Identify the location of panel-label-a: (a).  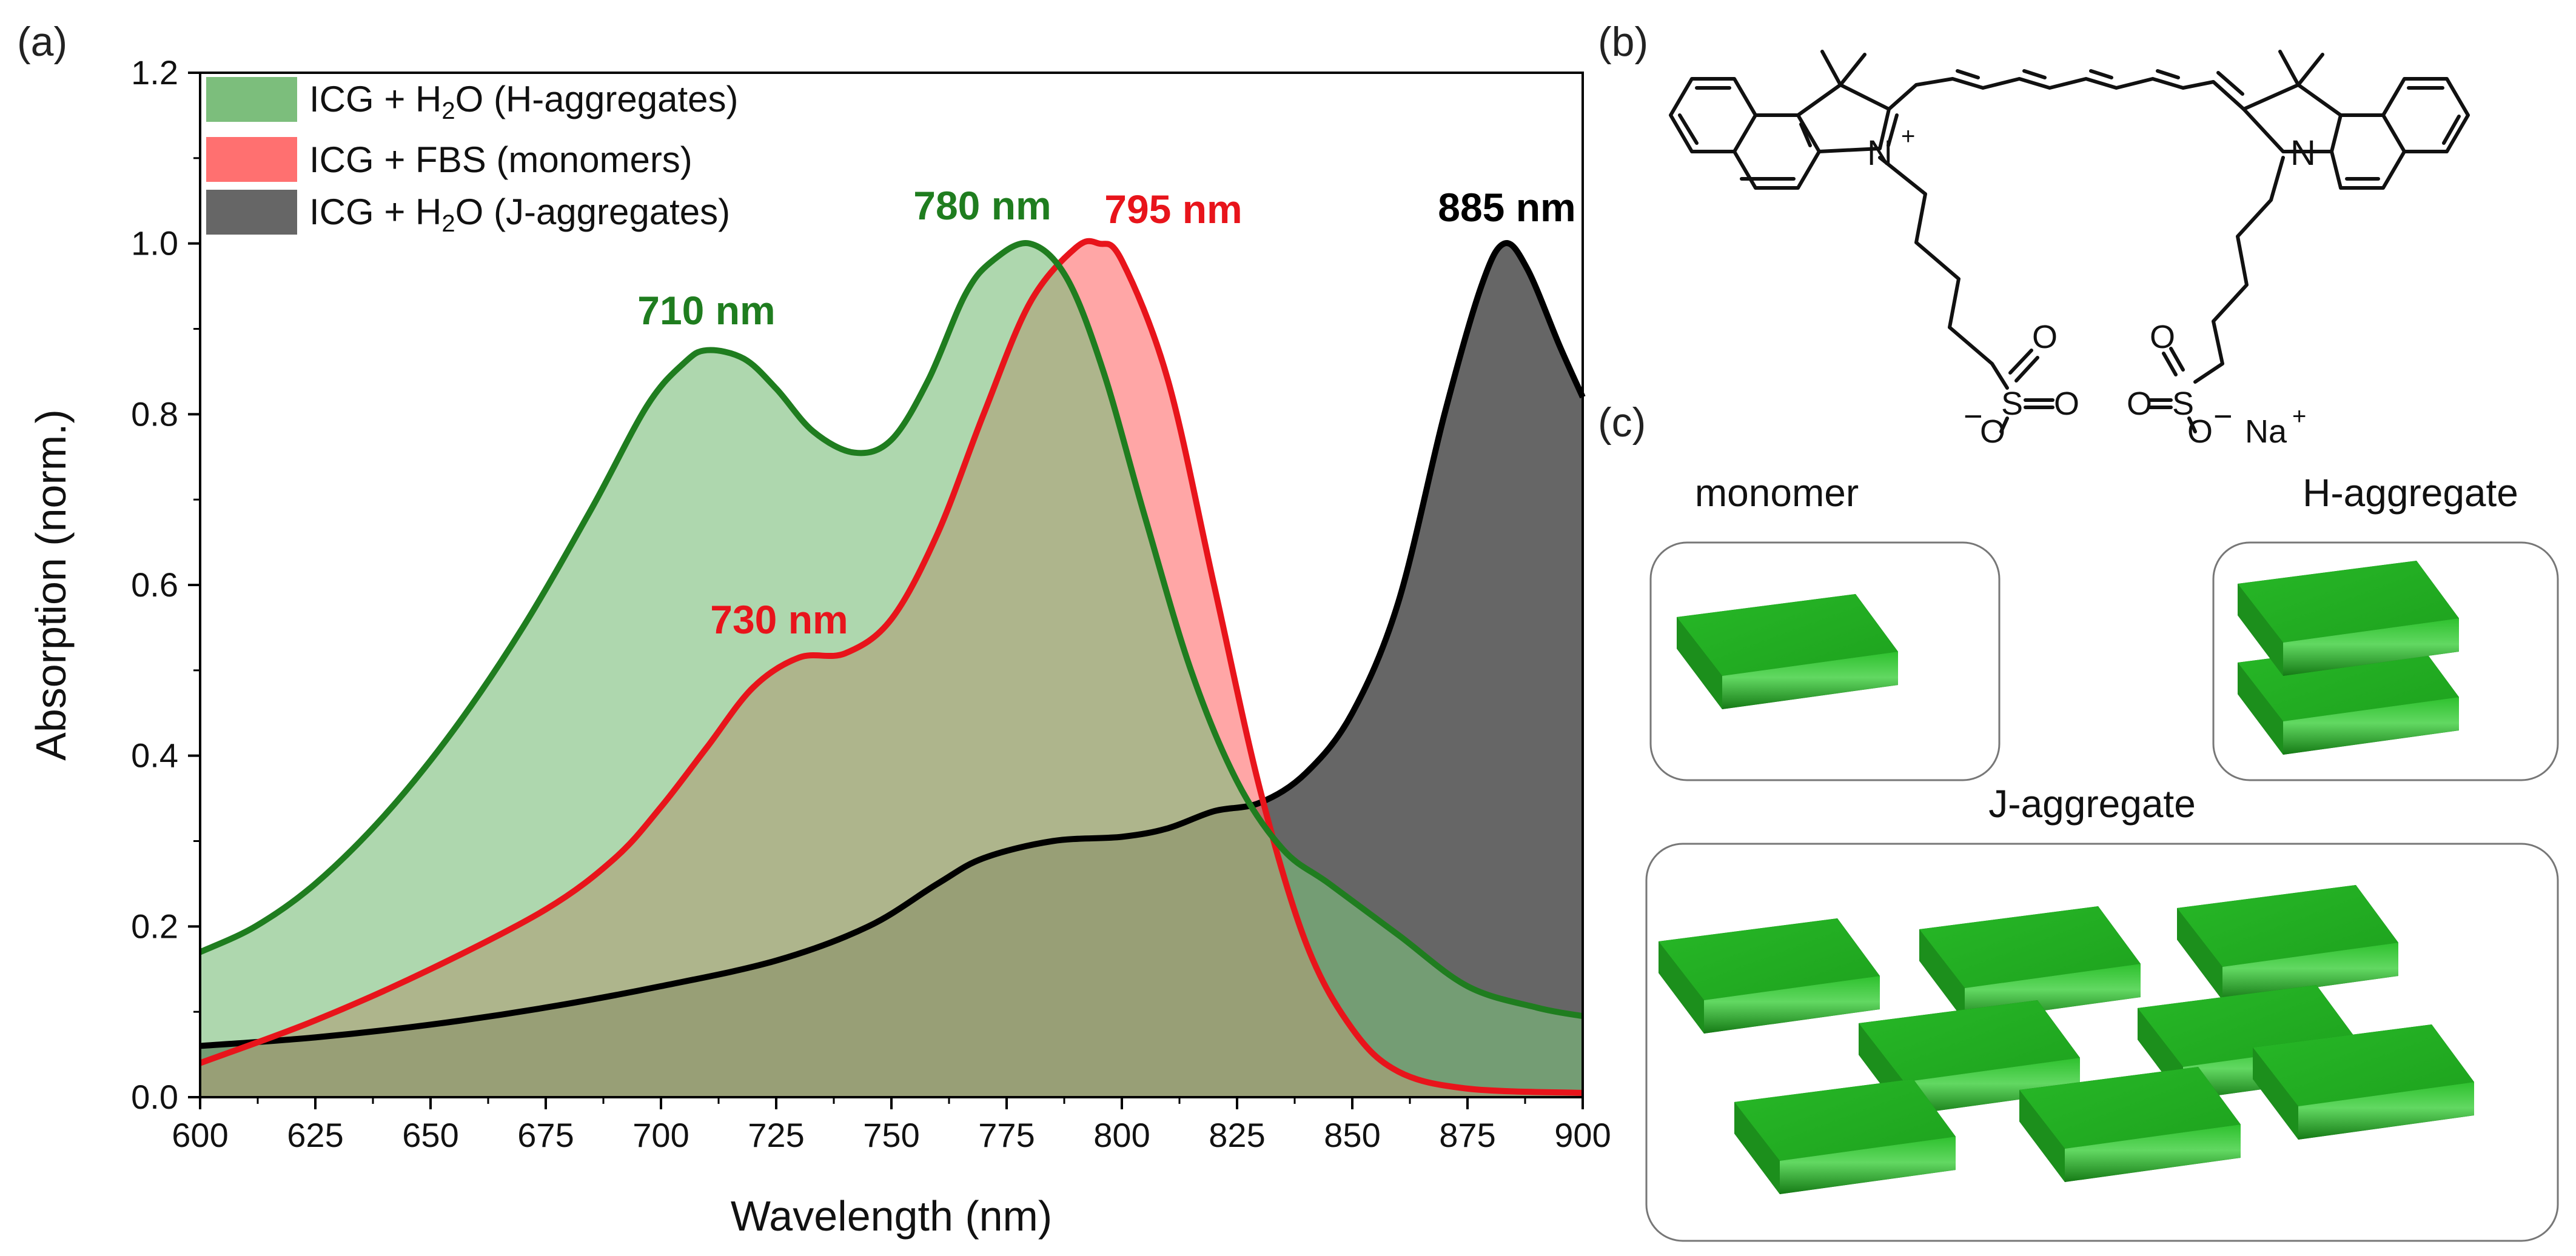
(42, 42).